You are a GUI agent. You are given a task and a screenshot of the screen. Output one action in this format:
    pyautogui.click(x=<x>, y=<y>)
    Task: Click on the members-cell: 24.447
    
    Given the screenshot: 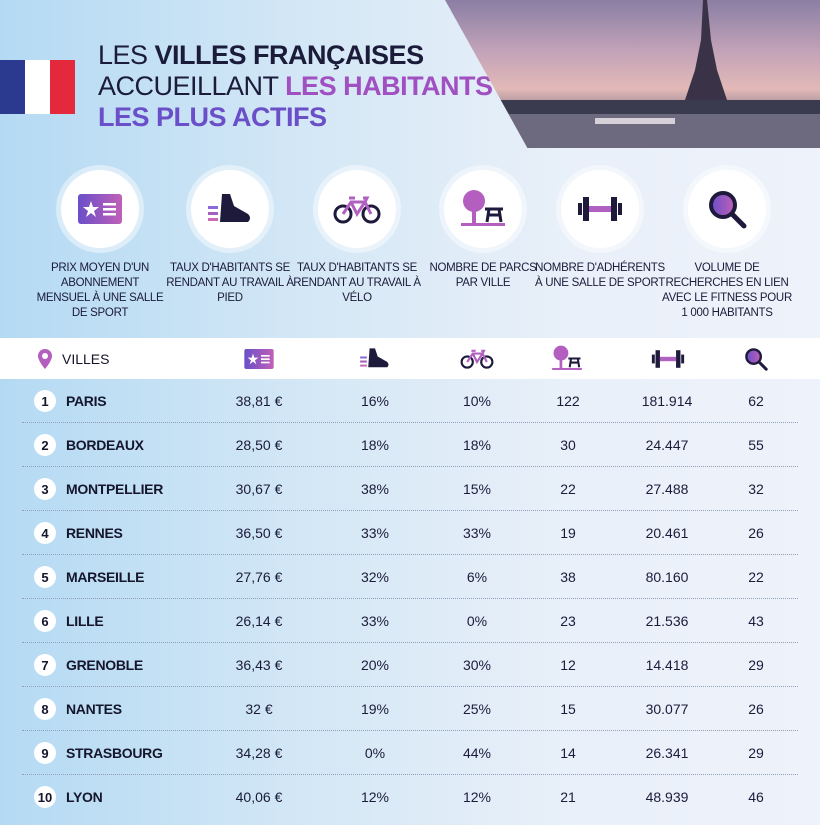 What is the action you would take?
    pyautogui.click(x=667, y=445)
    